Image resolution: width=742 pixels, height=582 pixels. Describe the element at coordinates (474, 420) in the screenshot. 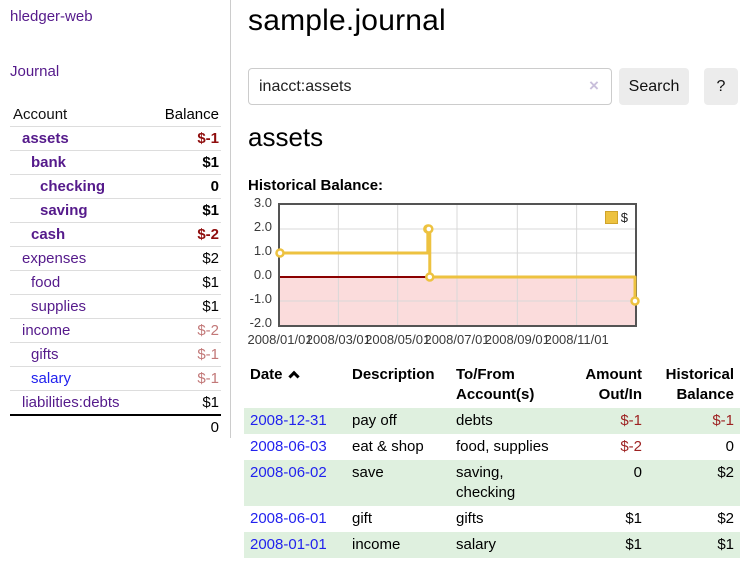

I see `accounts-cell: debts` at that location.